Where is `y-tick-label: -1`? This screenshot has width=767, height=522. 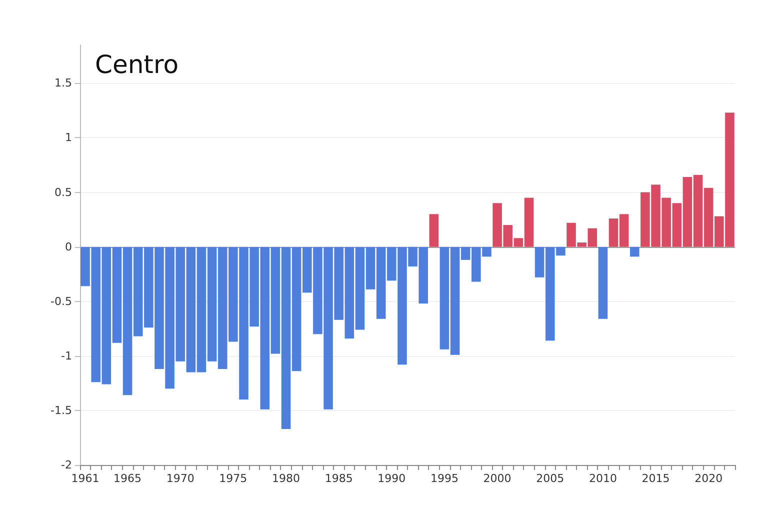
y-tick-label: -1 is located at coordinates (66, 355).